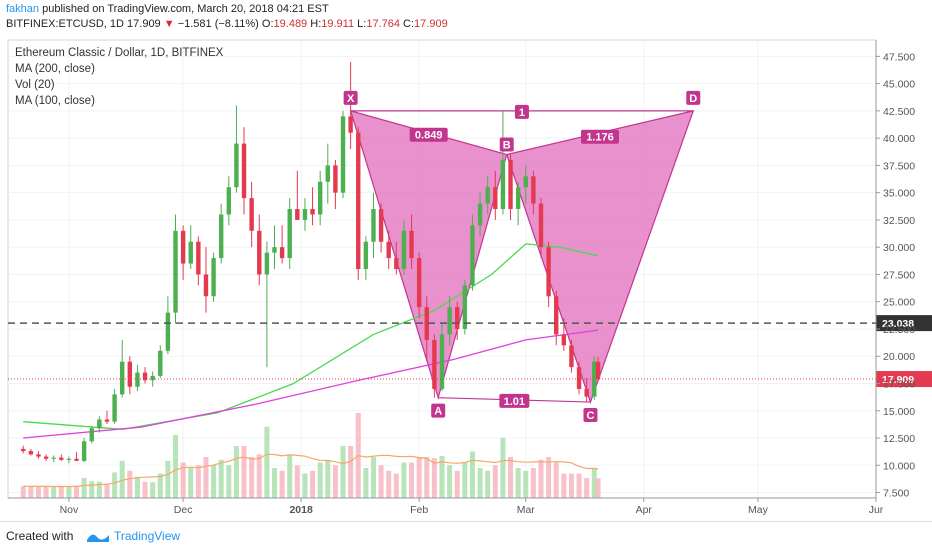  Describe the element at coordinates (183, 510) in the screenshot. I see `x-tick-label: Dec` at that location.